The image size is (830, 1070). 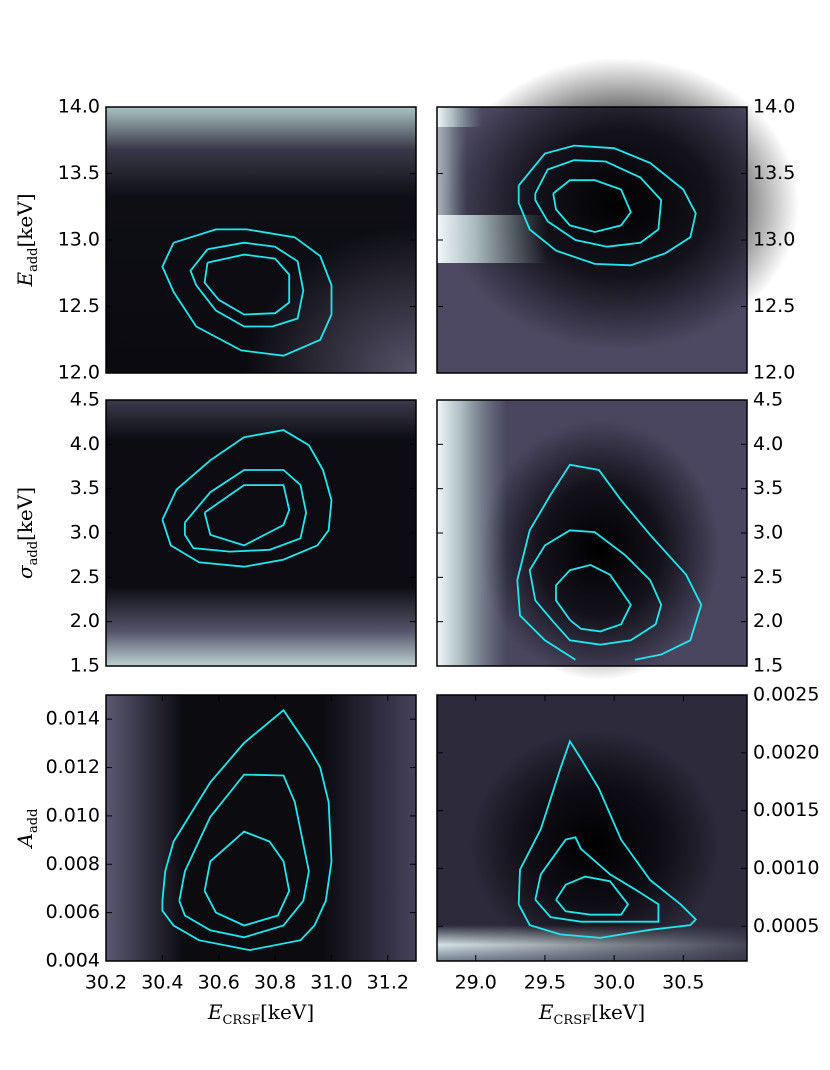 I want to click on y-tick-label: 0.0025, so click(x=786, y=695).